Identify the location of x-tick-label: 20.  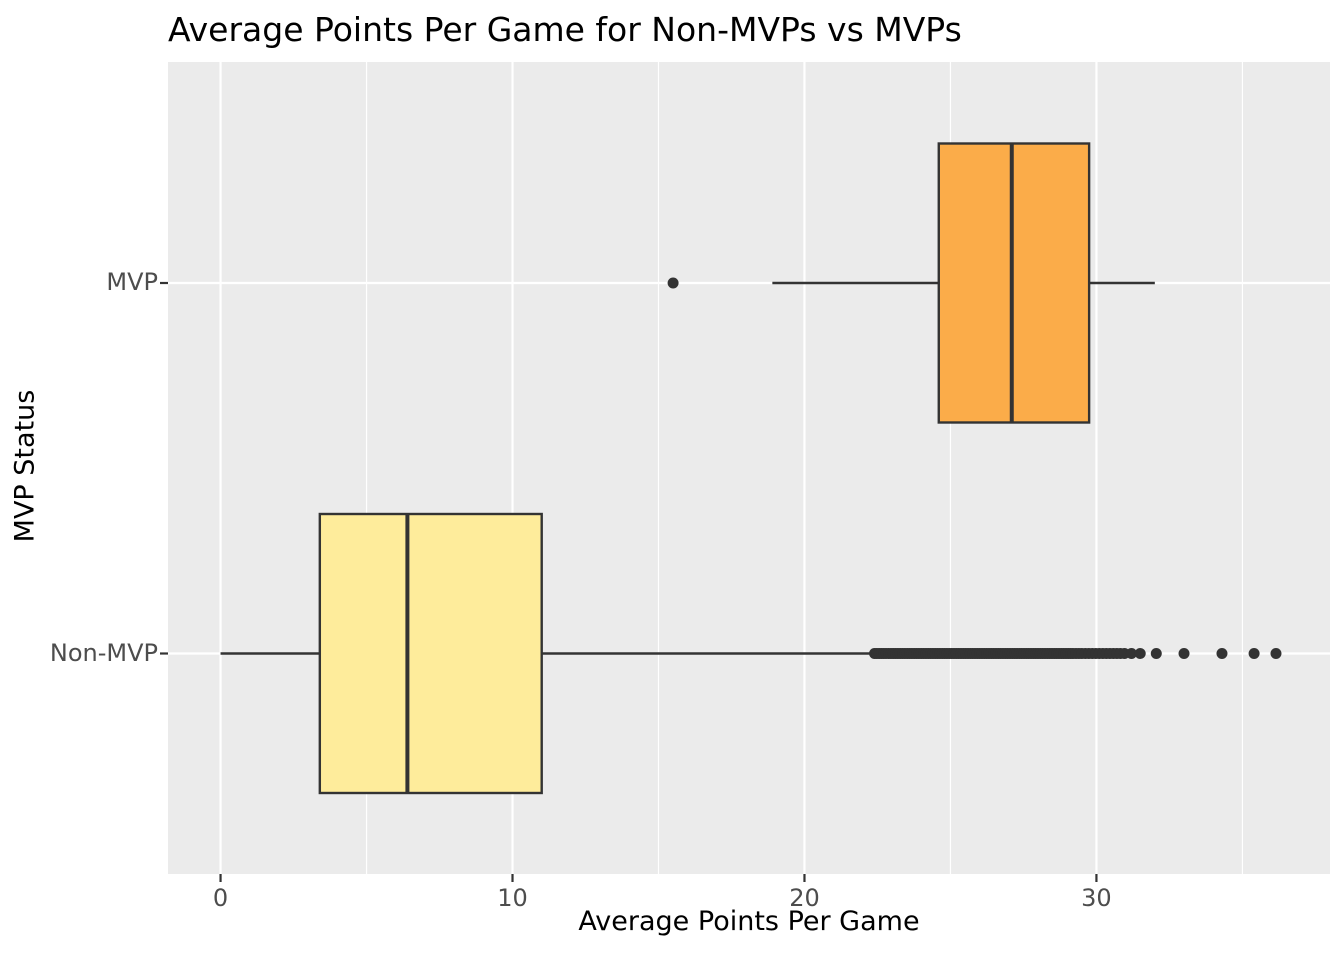
(804, 898).